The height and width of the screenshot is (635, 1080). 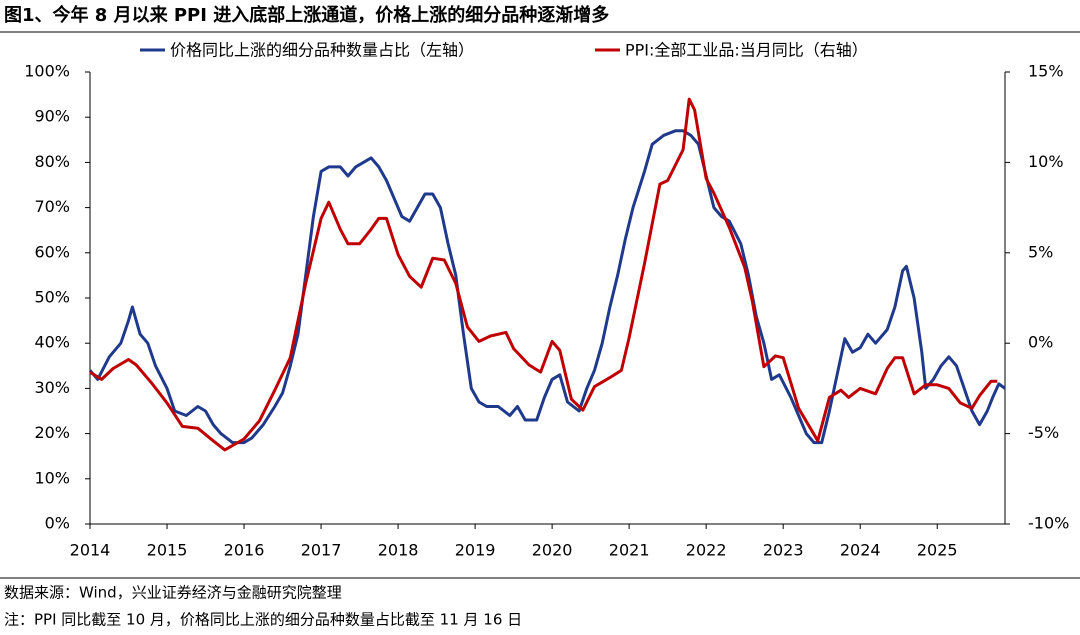 What do you see at coordinates (321, 550) in the screenshot?
I see `x-tick-label: 2017` at bounding box center [321, 550].